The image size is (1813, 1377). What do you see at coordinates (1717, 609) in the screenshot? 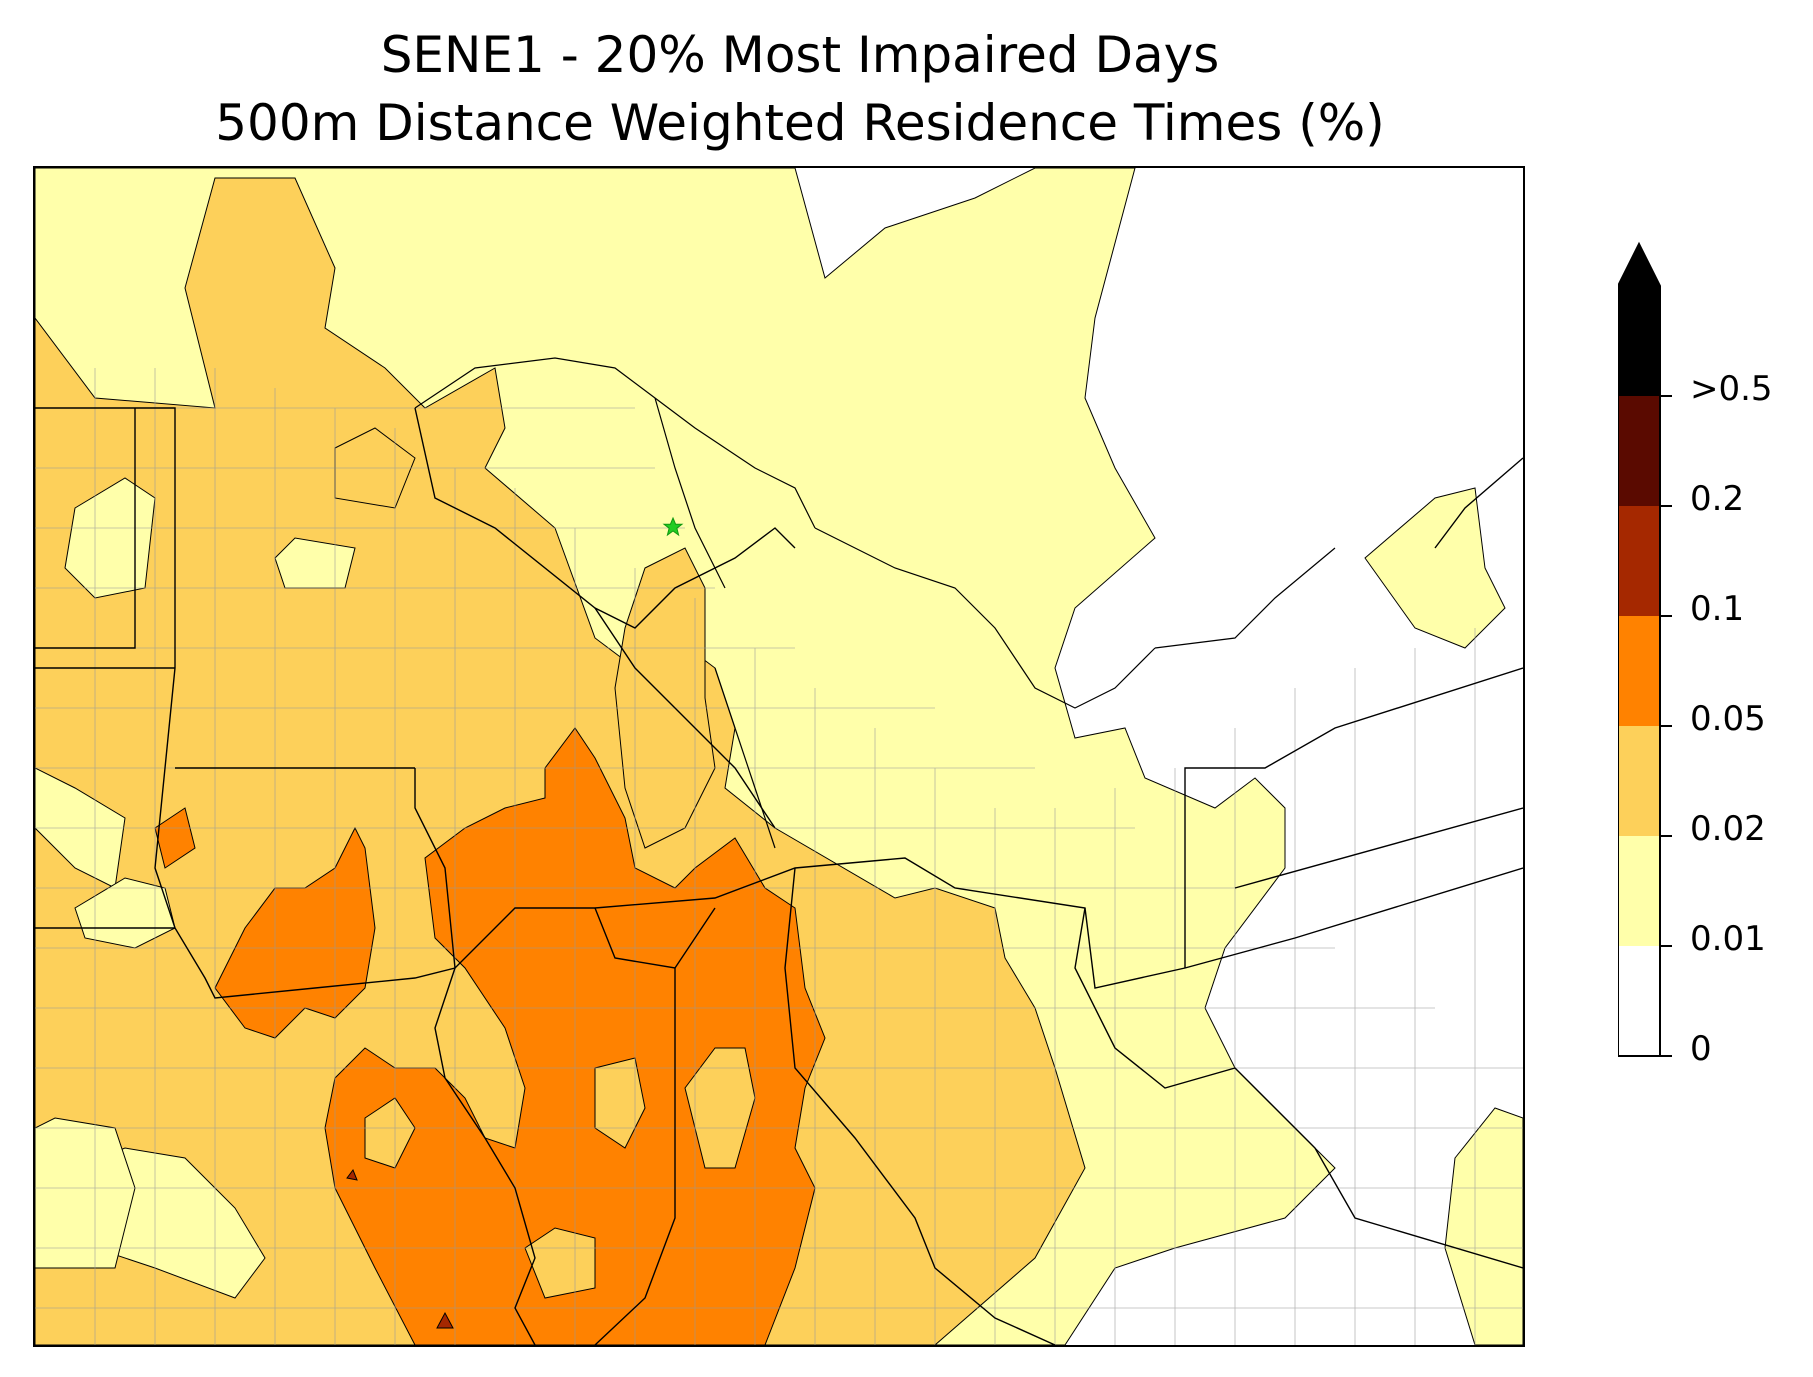
I see `colorbar-tick-label: 0.1` at bounding box center [1717, 609].